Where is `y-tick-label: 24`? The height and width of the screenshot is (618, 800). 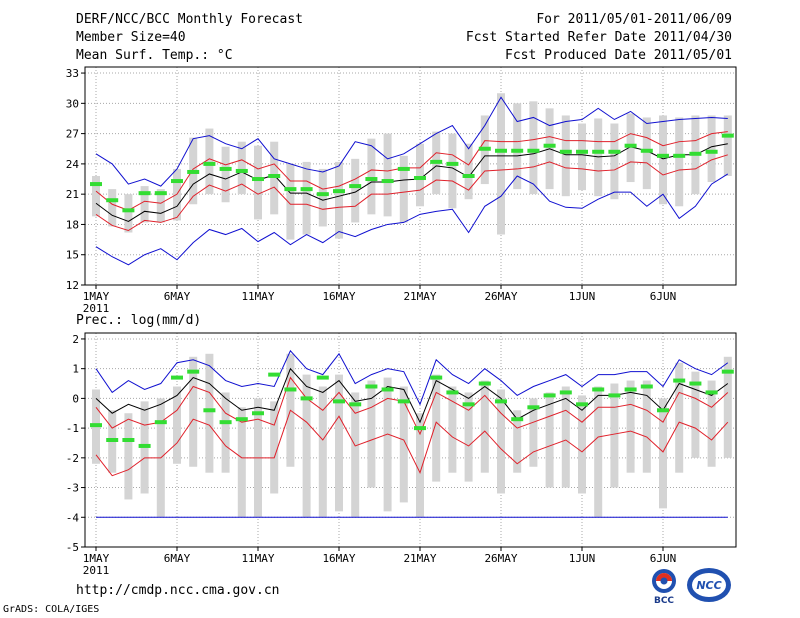
y-tick-label: 24 is located at coordinates (73, 164).